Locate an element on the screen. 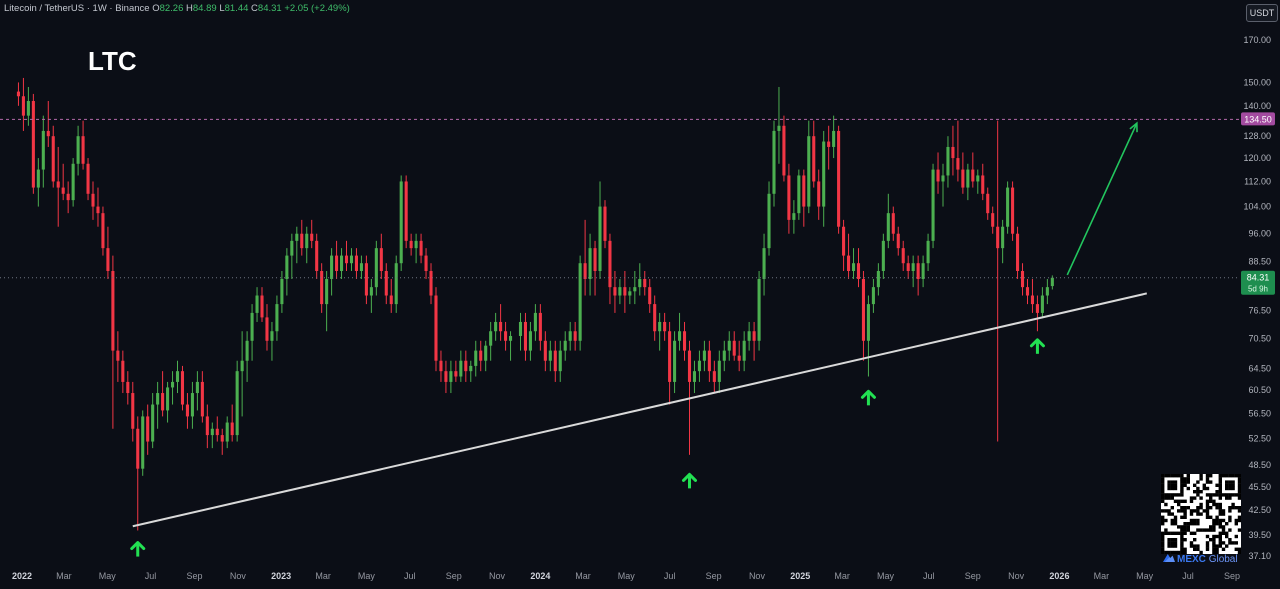 This screenshot has height=589, width=1280. time-tick-label: 2026 is located at coordinates (1059, 576).